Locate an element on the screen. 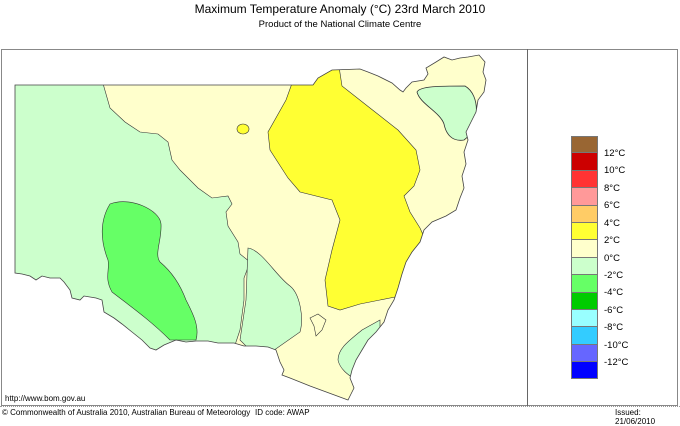  legend-label: -4°C is located at coordinates (614, 292).